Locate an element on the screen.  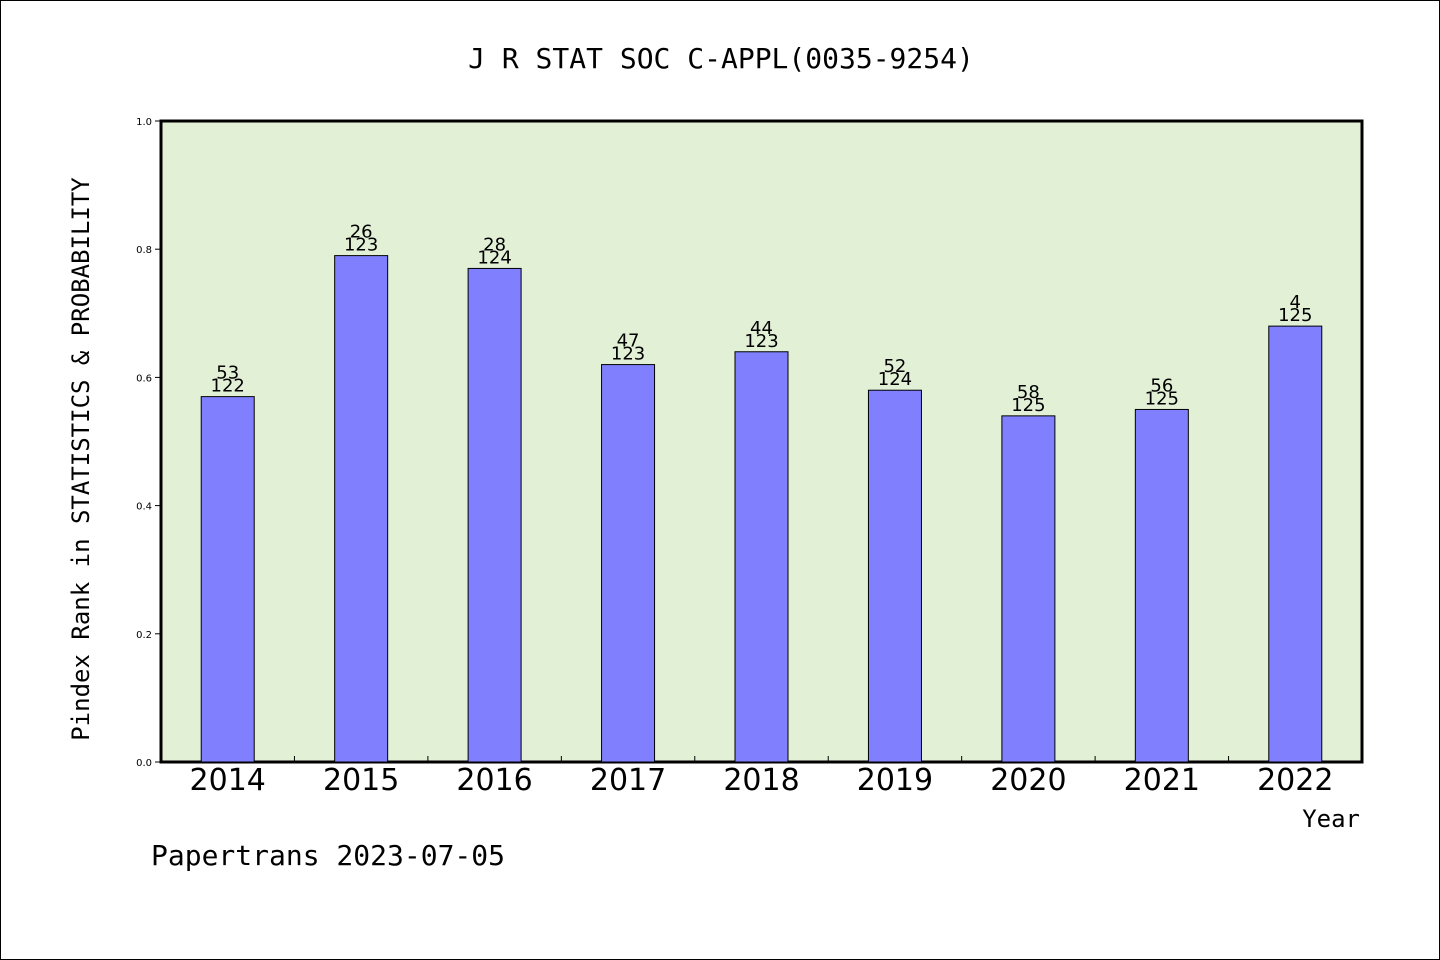
bar-2022 is located at coordinates (1295, 544).